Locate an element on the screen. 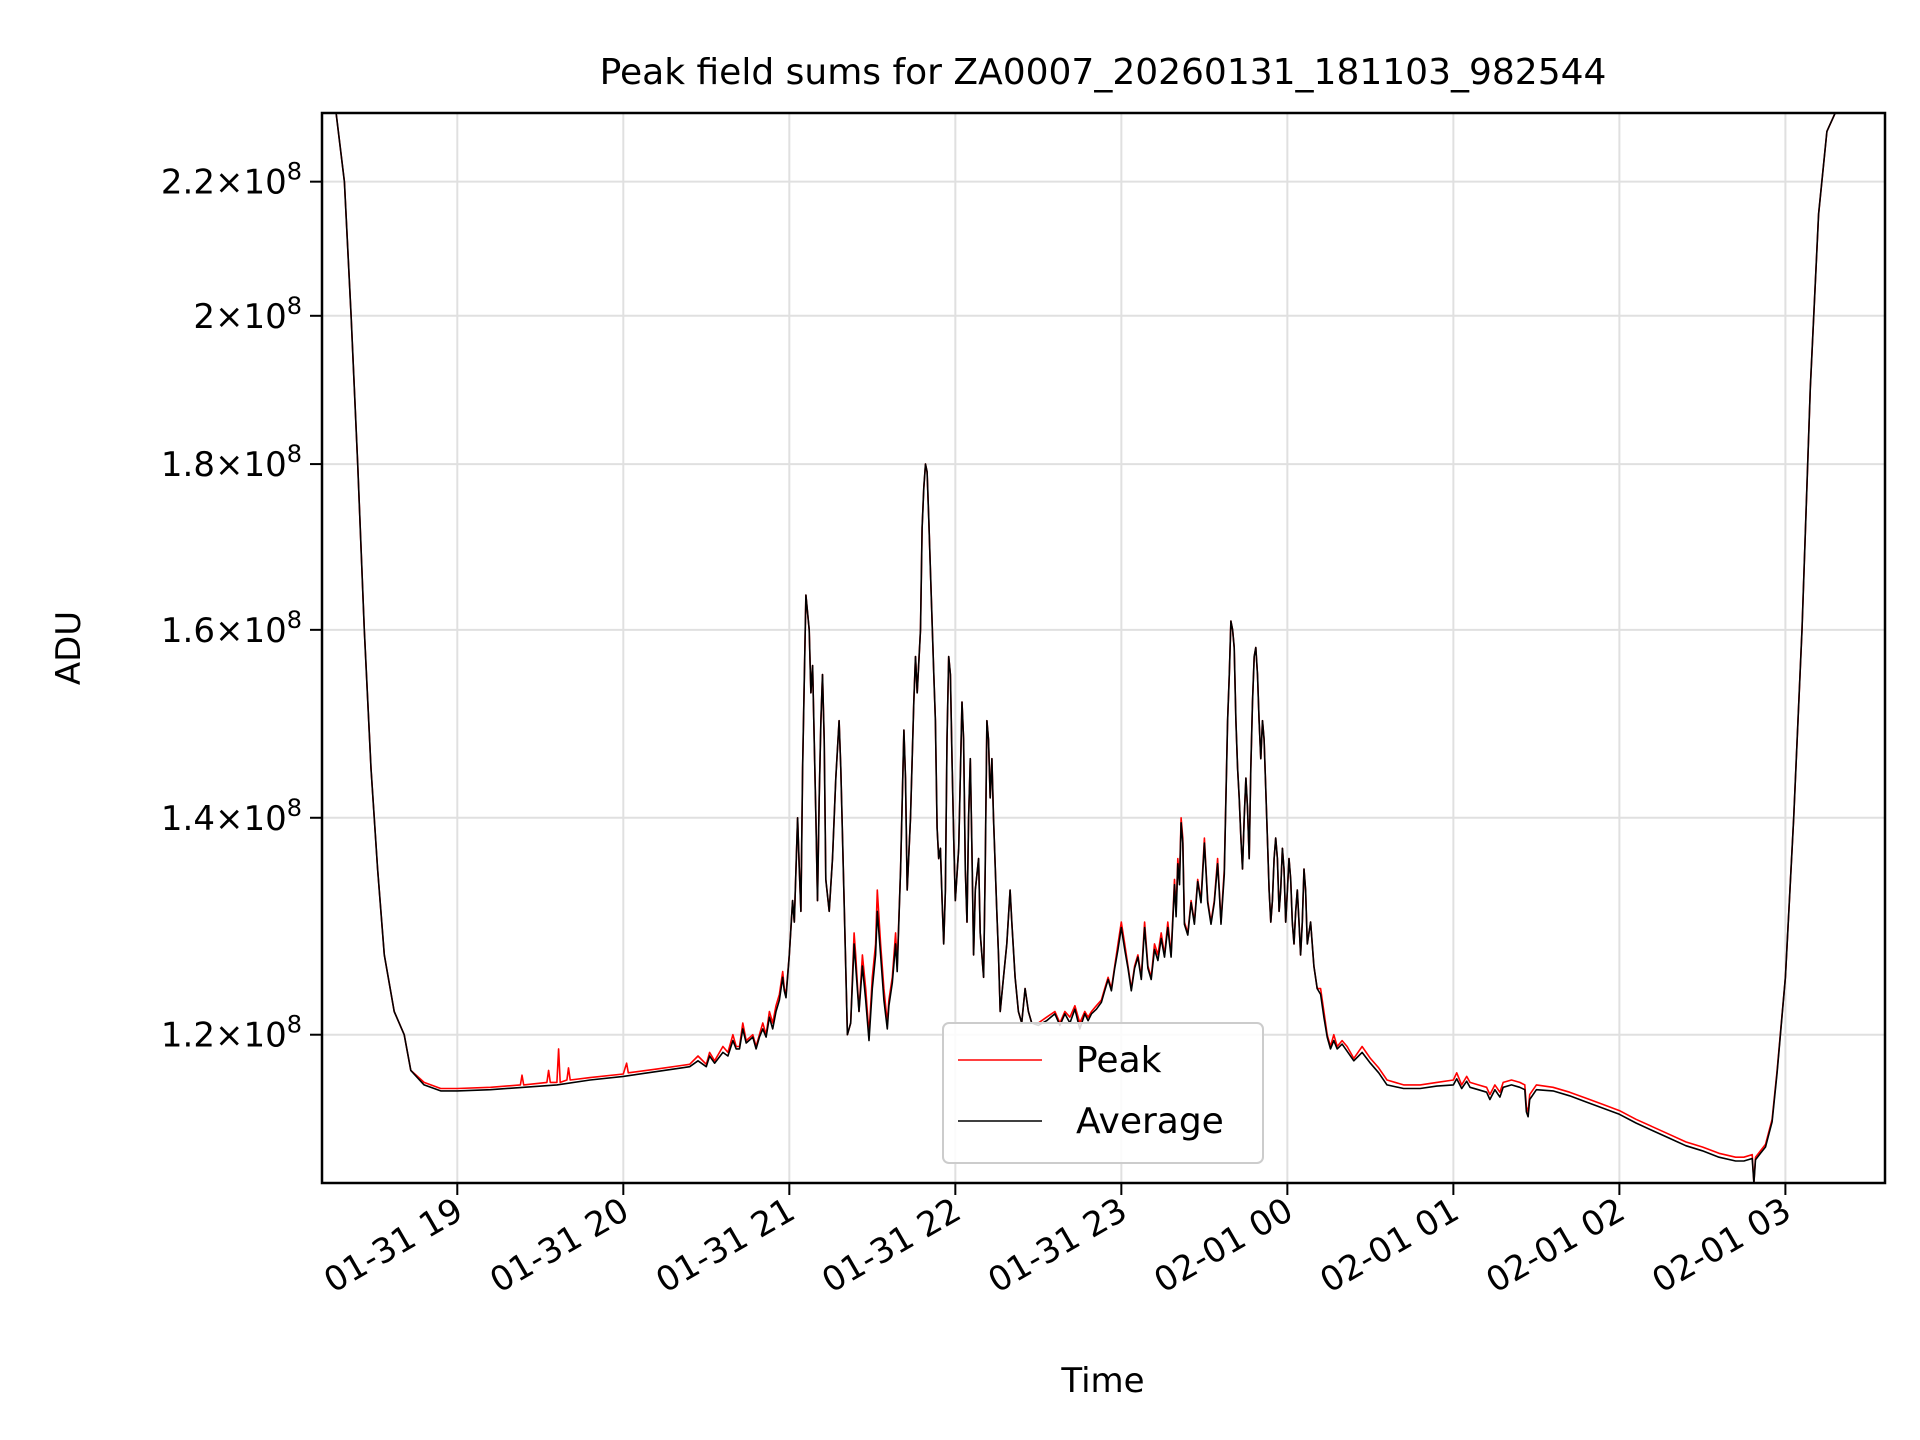 This screenshot has height=1440, width=1920. y-tick-label: 1.8×10⁸ is located at coordinates (231, 462).